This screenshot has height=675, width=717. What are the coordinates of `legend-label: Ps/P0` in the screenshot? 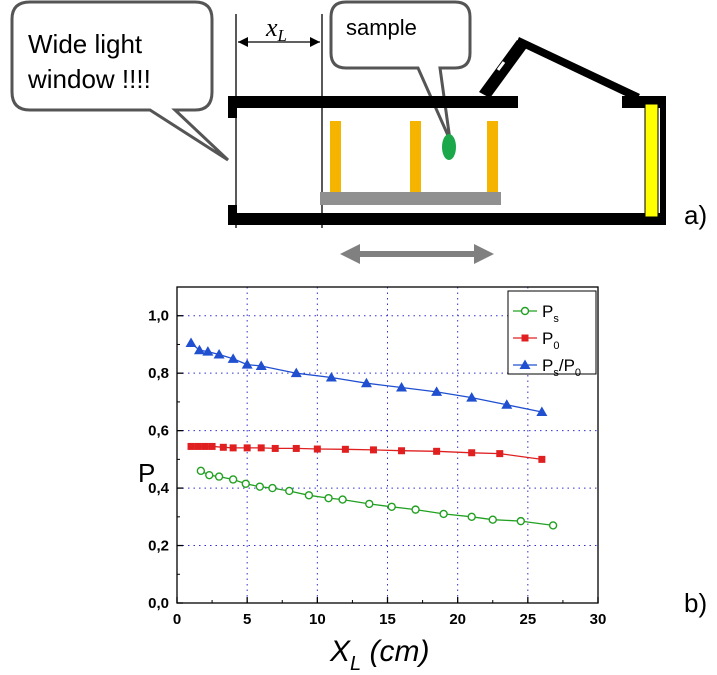 It's located at (561, 367).